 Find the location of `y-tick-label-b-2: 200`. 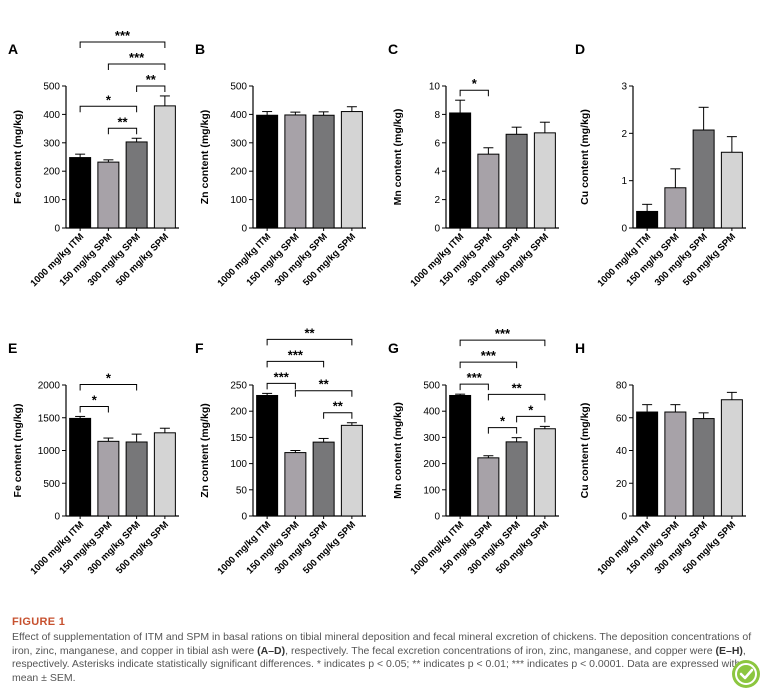

y-tick-label-b-2: 200 is located at coordinates (238, 172).